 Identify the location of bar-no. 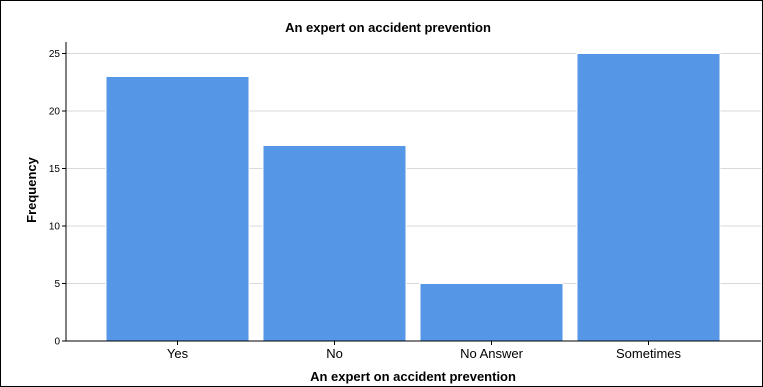
(334, 243).